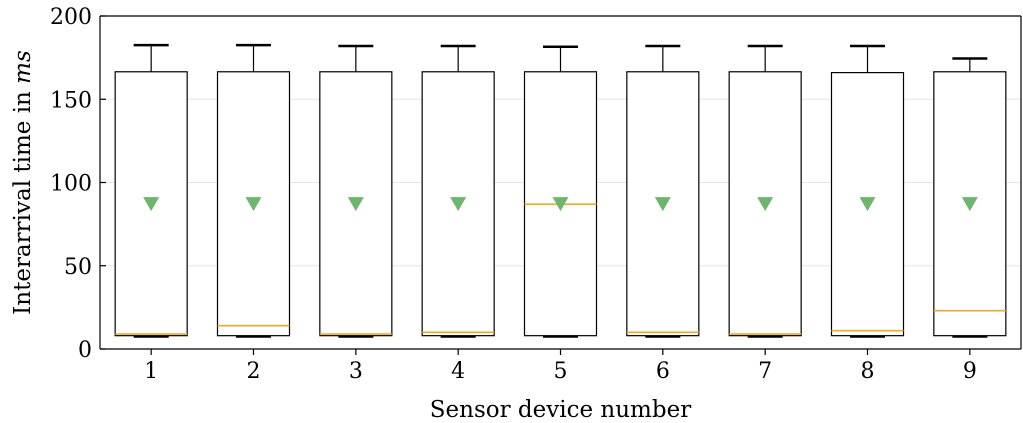 The image size is (1023, 423). What do you see at coordinates (71, 17) in the screenshot?
I see `y-tick-label: 200` at bounding box center [71, 17].